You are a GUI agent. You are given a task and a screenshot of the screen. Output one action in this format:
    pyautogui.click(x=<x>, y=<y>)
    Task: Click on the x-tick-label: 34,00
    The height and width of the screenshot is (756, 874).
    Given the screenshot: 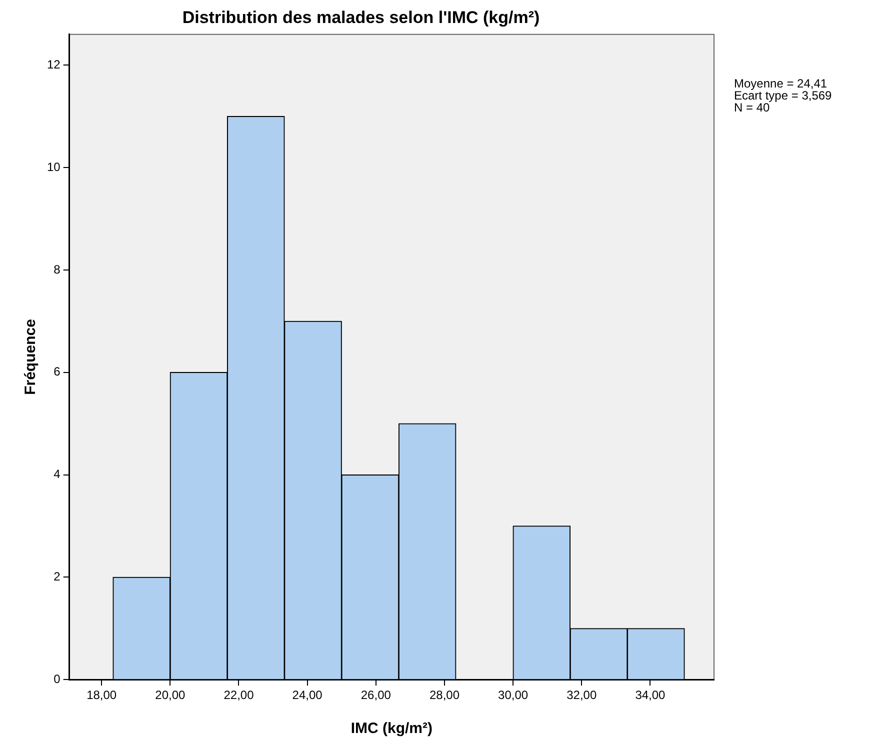 What is the action you would take?
    pyautogui.click(x=650, y=695)
    